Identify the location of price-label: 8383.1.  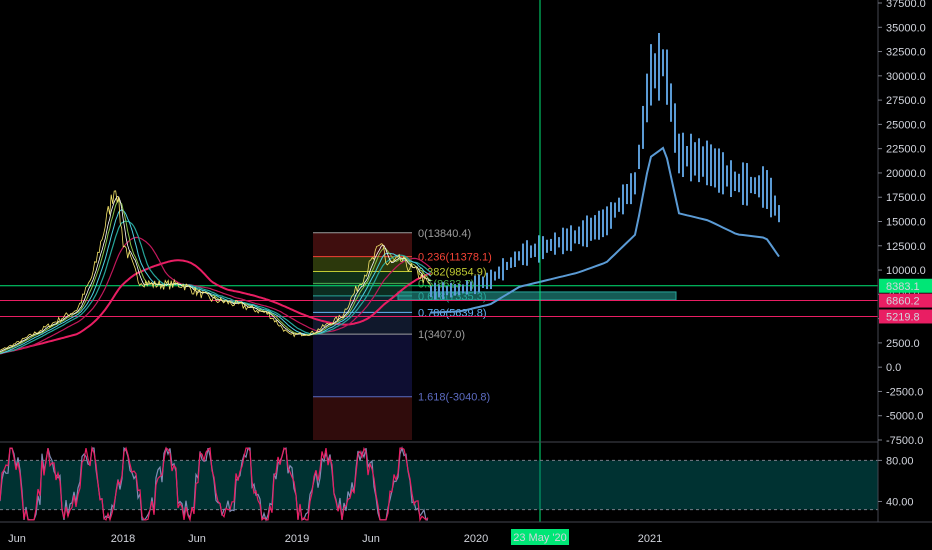
(903, 287).